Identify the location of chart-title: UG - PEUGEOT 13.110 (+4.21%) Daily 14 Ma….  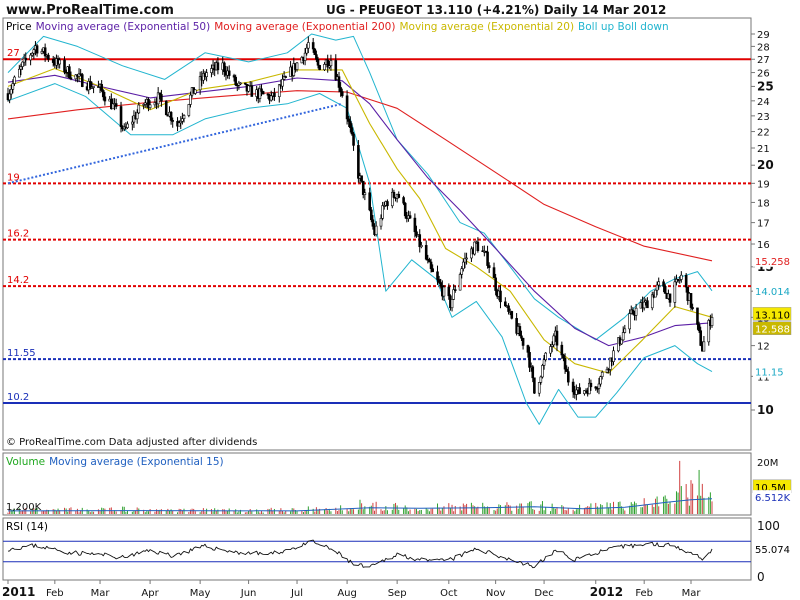
(496, 10).